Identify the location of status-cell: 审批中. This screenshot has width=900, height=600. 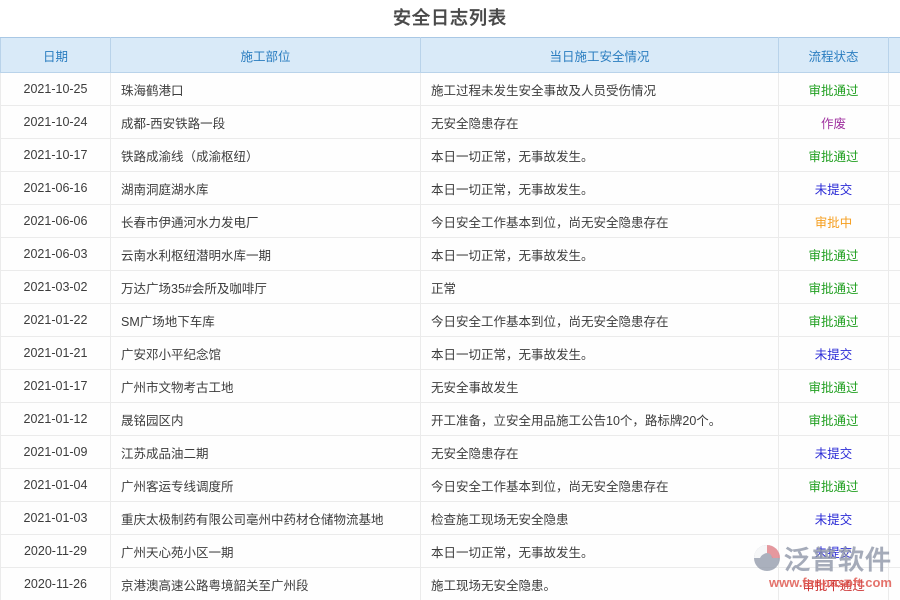
(833, 221).